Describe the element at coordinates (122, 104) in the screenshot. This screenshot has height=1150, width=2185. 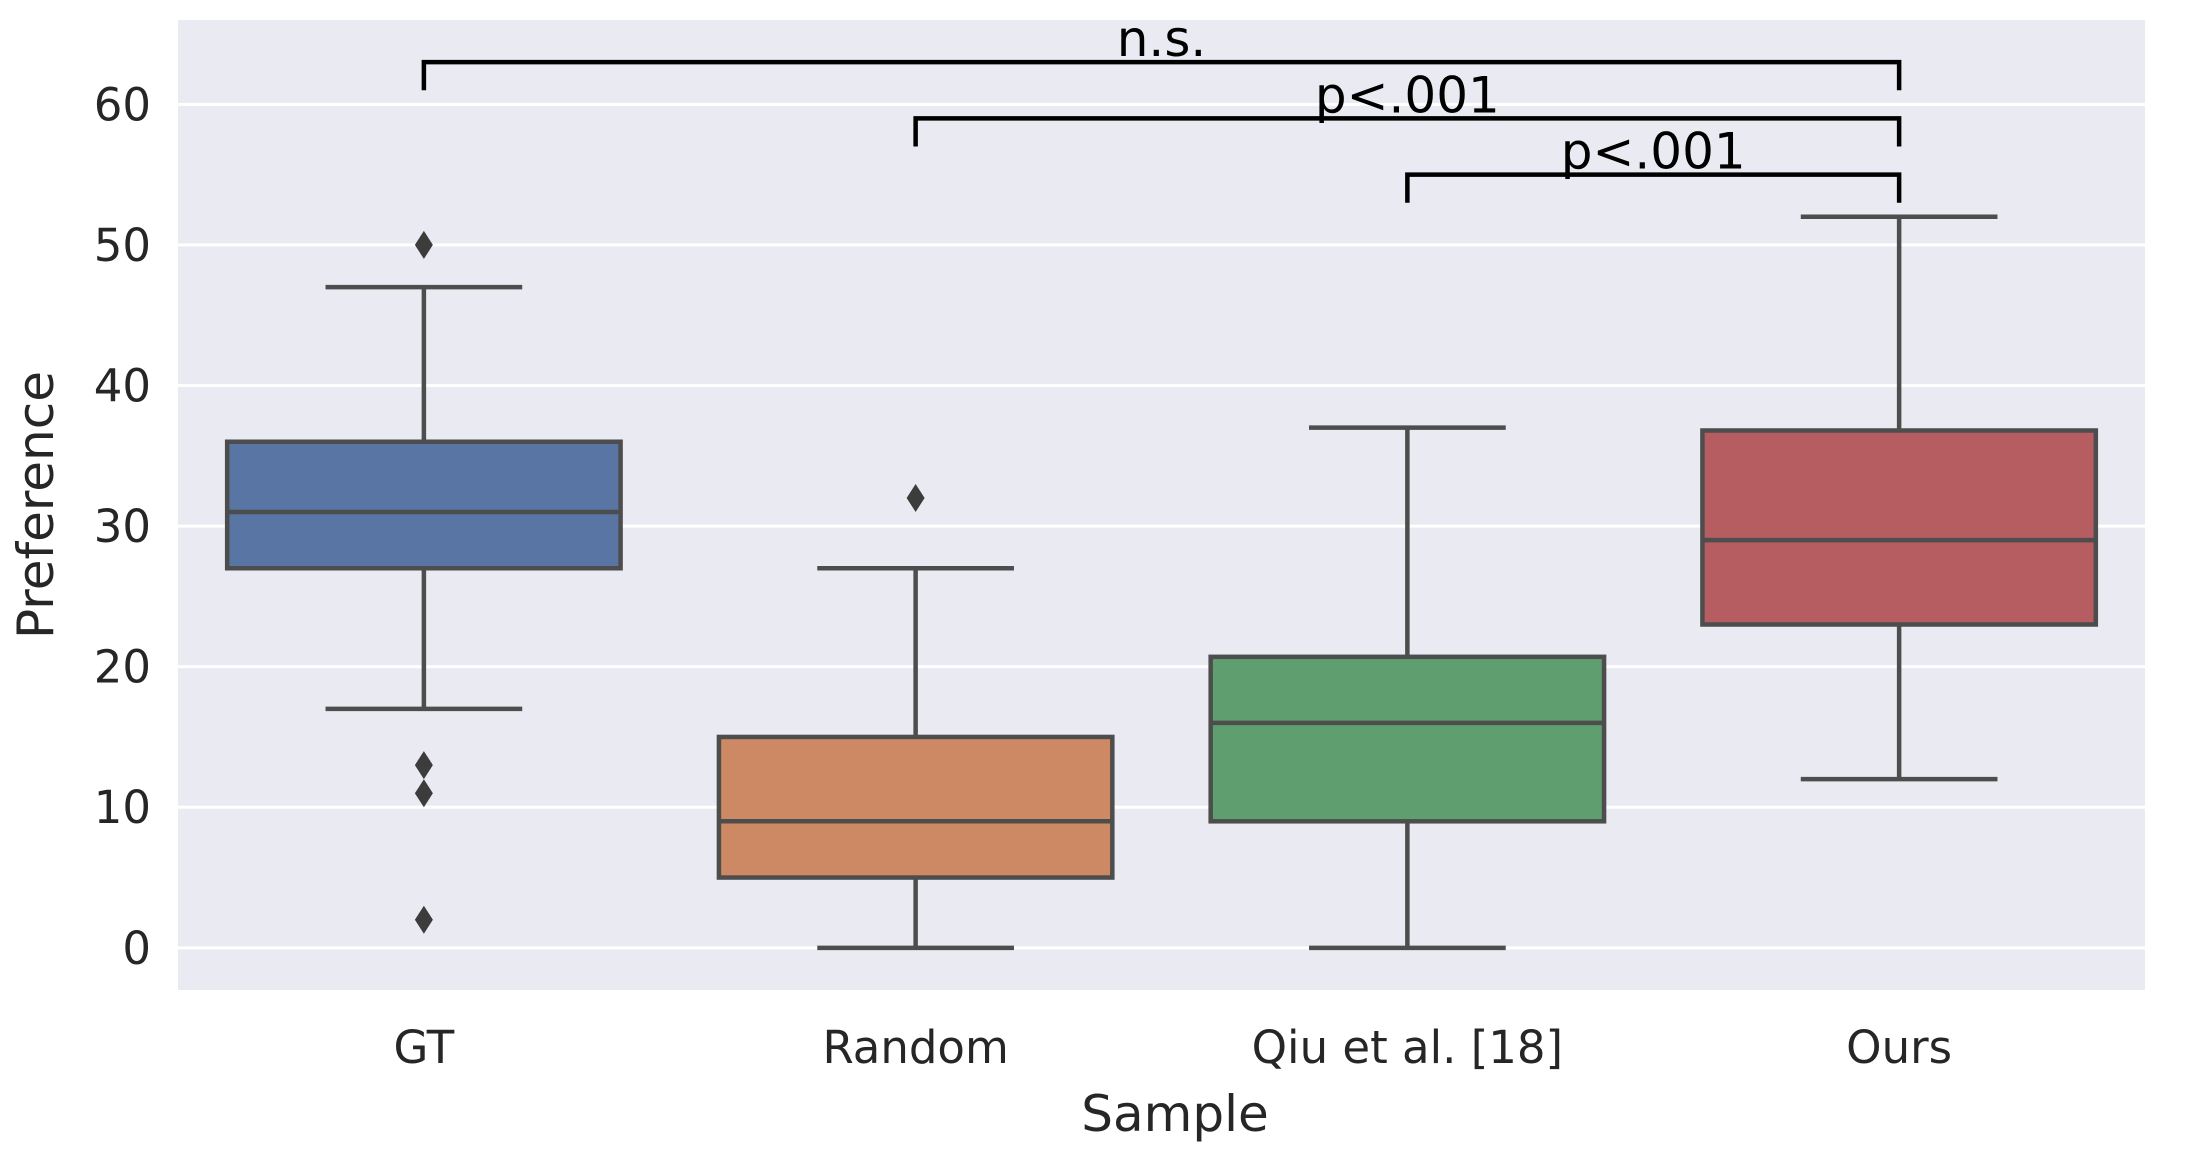
I see `y-tick-label: 60` at that location.